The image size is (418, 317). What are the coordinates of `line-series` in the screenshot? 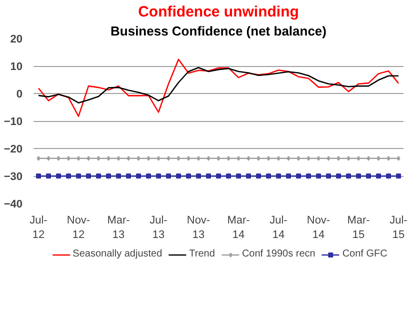 It's located at (219, 85).